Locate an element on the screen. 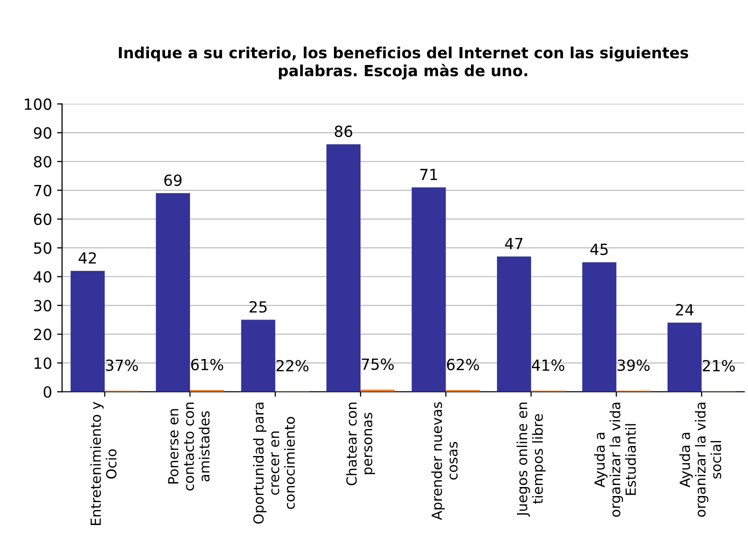 The width and height of the screenshot is (748, 533). data-label: 37% is located at coordinates (122, 366).